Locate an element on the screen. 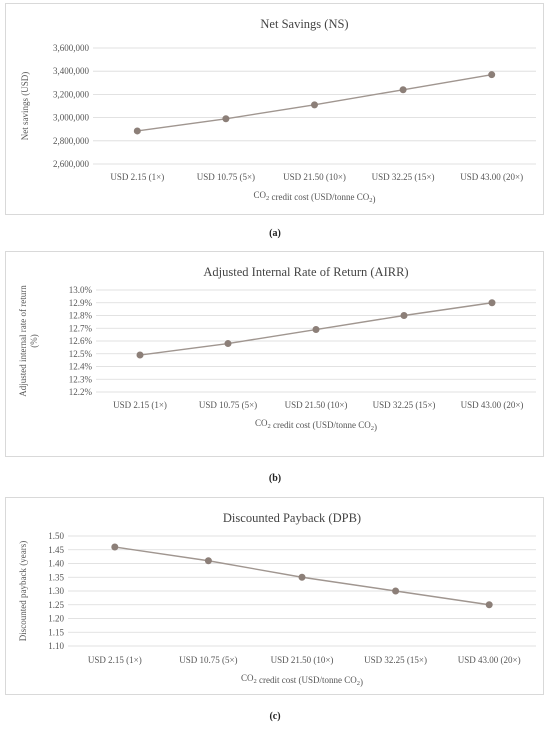 Image resolution: width=550 pixels, height=733 pixels. y-tick-label: 12.6% is located at coordinates (81, 341).